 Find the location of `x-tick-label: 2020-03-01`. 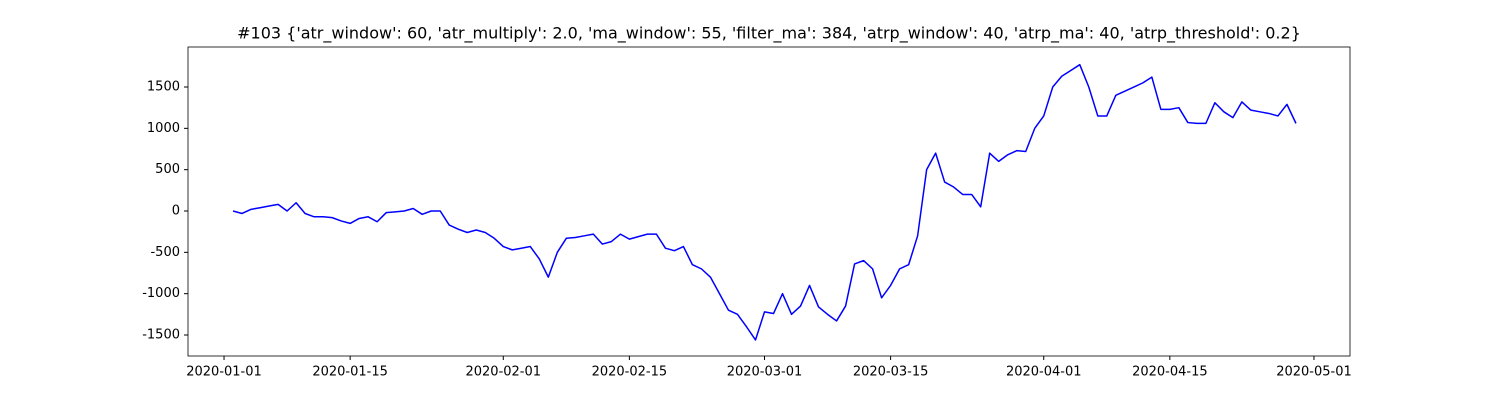

x-tick-label: 2020-03-01 is located at coordinates (765, 372).